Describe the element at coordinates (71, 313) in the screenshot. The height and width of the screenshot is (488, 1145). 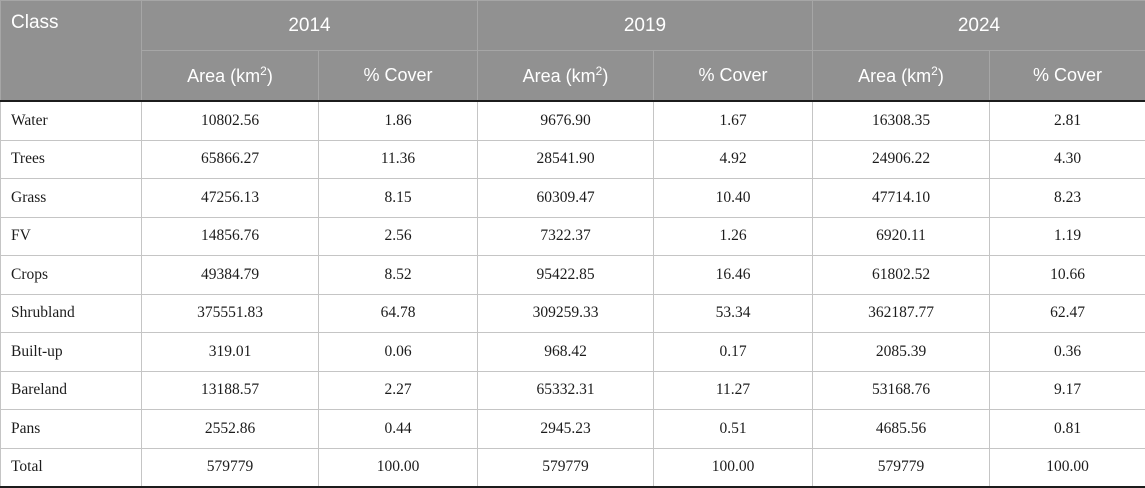
I see `class-cell: Shrubland` at that location.